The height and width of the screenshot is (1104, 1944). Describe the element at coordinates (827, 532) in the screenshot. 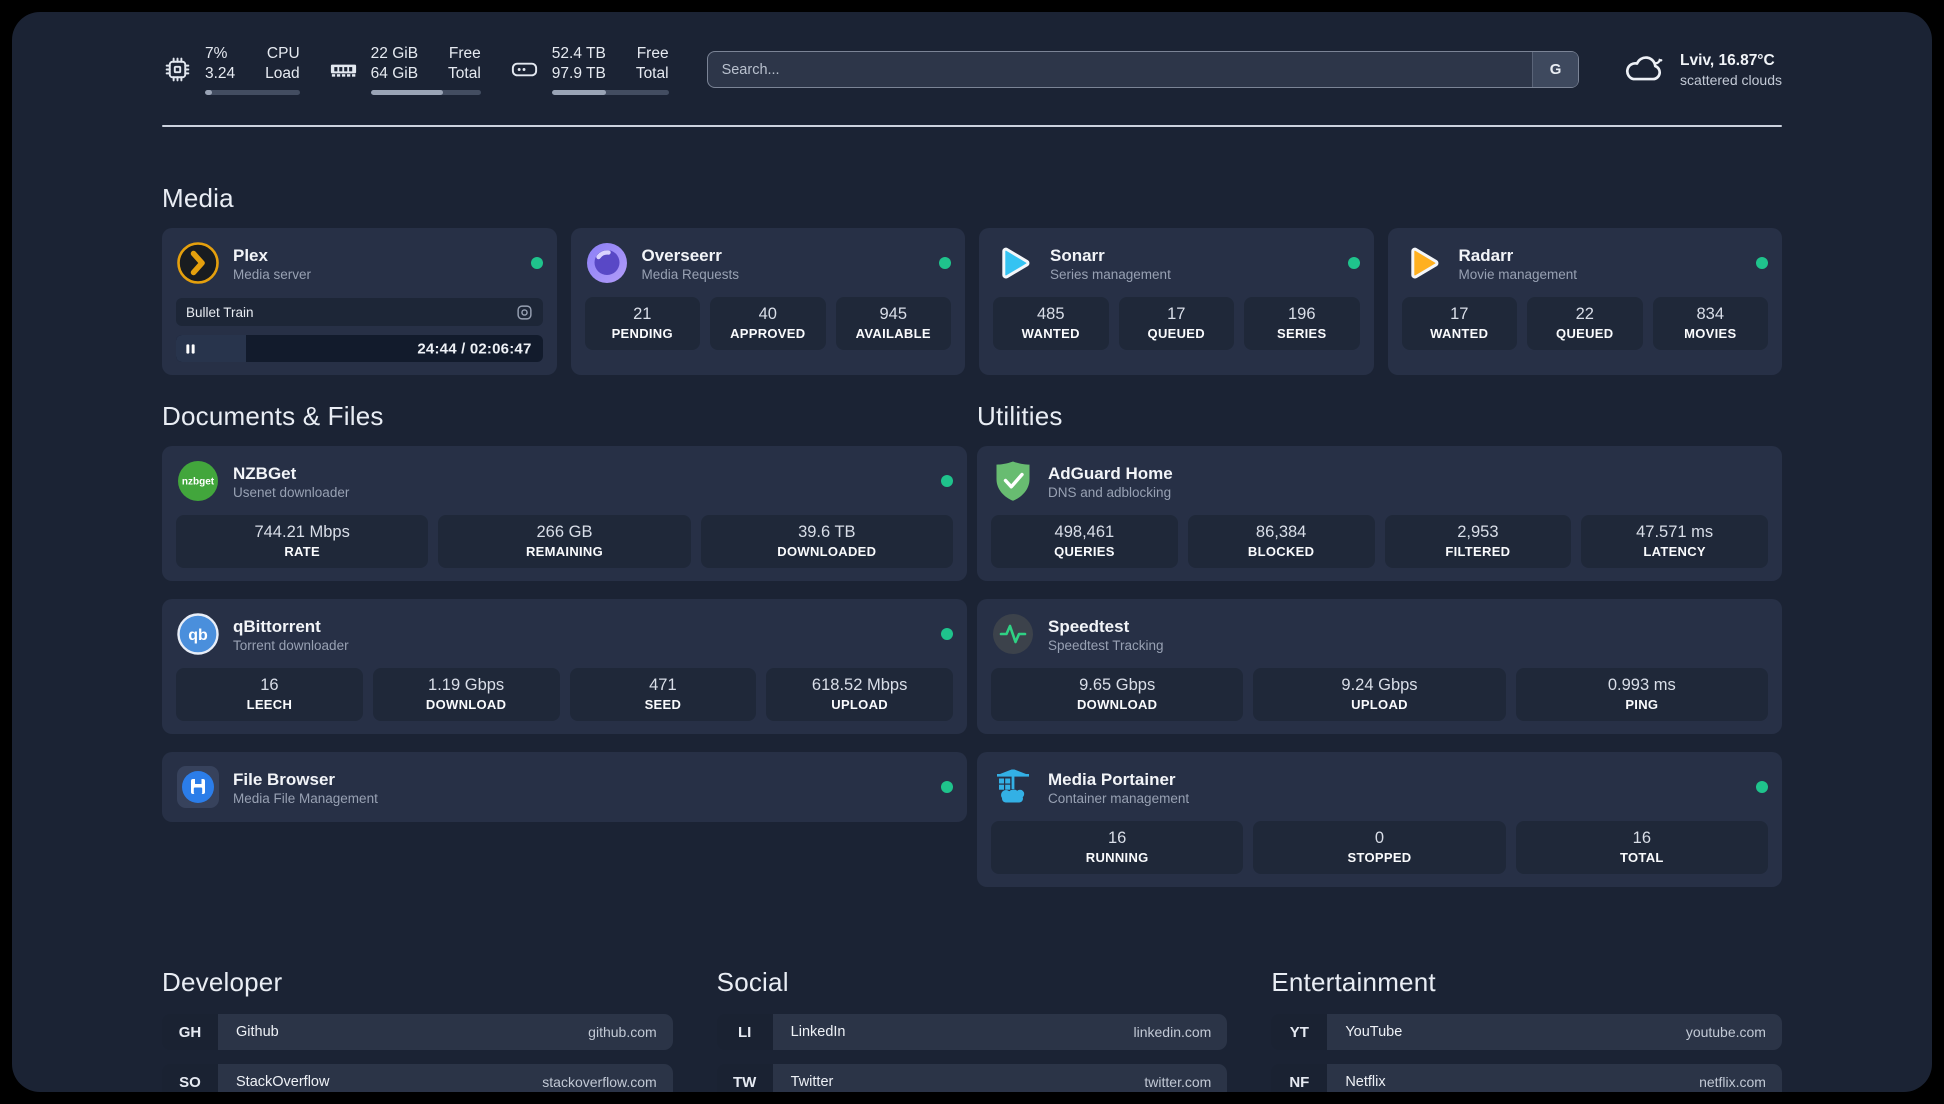

I see `stat-value: 39.6 TB` at that location.